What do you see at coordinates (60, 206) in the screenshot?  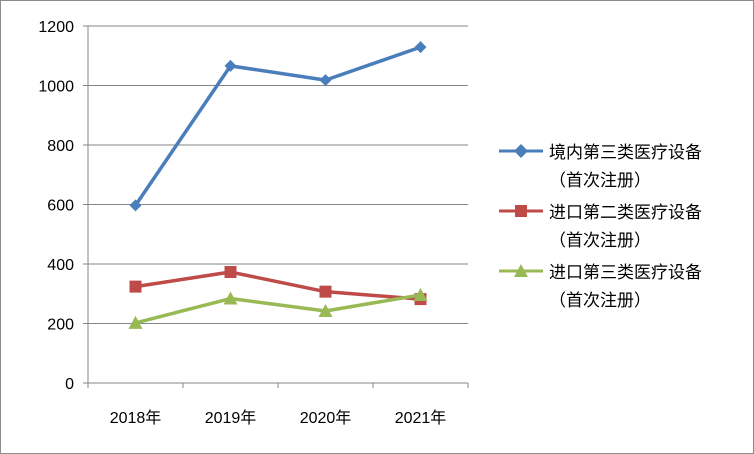 I see `y-tick-label: 600` at bounding box center [60, 206].